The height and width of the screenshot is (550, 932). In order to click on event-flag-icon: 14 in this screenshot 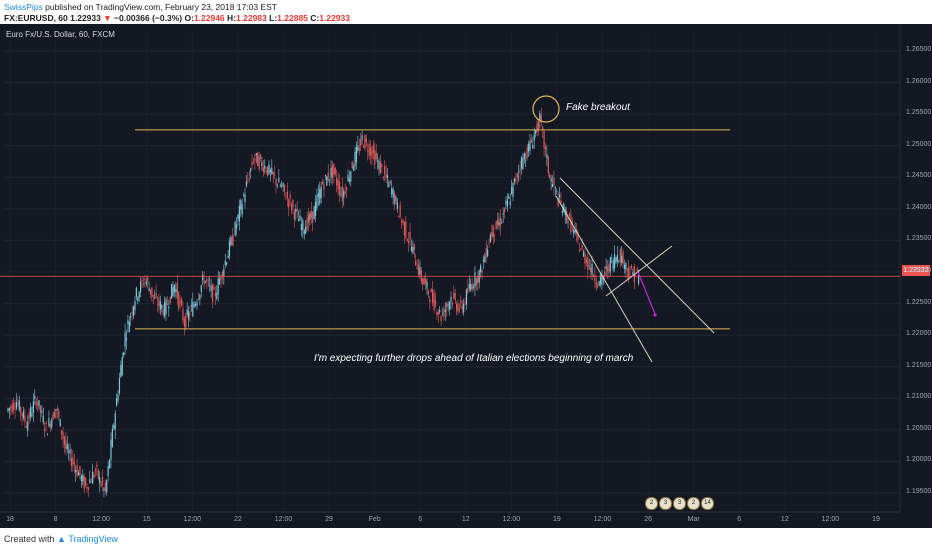, I will do `click(707, 503)`.